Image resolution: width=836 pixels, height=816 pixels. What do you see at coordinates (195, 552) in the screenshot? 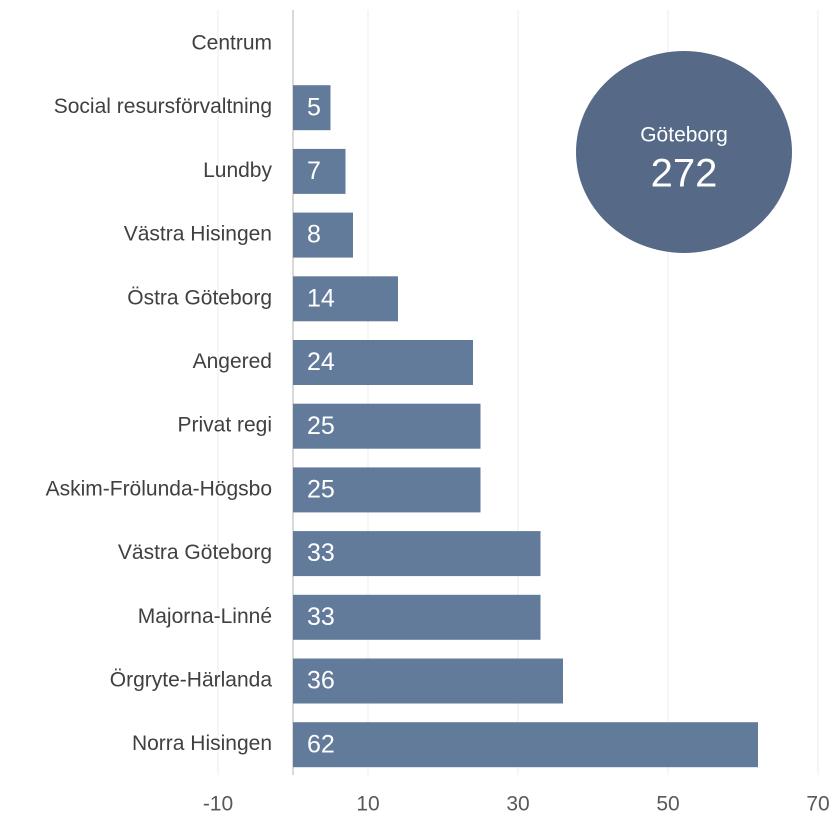
I see `y-tick-label: Västra Göteborg` at bounding box center [195, 552].